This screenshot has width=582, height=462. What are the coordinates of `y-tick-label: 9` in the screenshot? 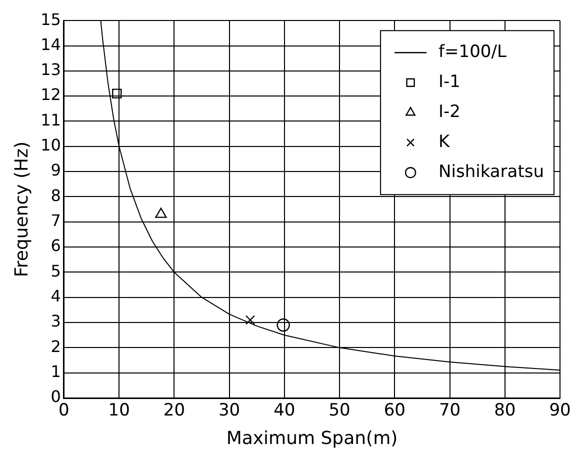 It's located at (55, 170).